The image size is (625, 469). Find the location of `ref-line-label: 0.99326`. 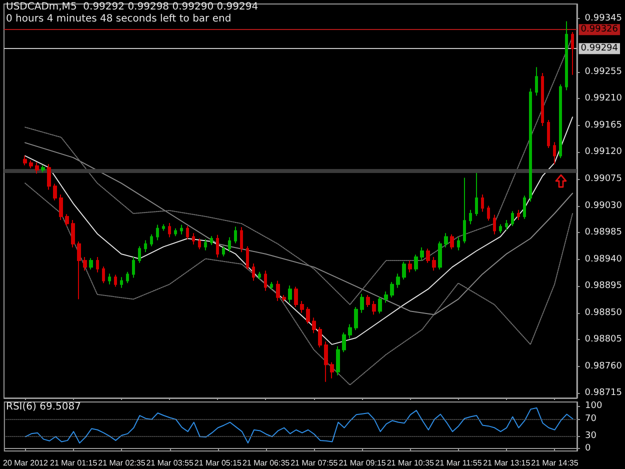

ref-line-label: 0.99326 is located at coordinates (599, 29).